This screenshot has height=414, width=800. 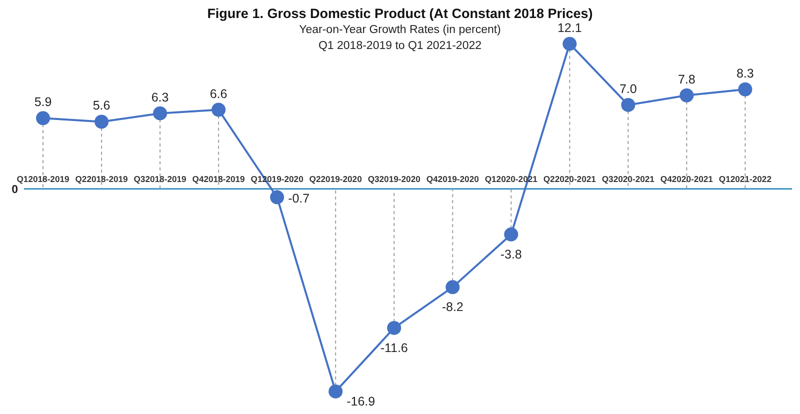 What do you see at coordinates (687, 179) in the screenshot?
I see `x-tick-label: Q42020-2021` at bounding box center [687, 179].